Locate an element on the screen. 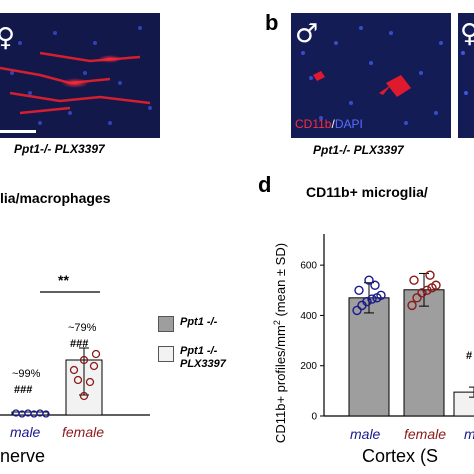 This screenshot has width=474, height=474. micrograph-b2: ♀ is located at coordinates (466, 75).